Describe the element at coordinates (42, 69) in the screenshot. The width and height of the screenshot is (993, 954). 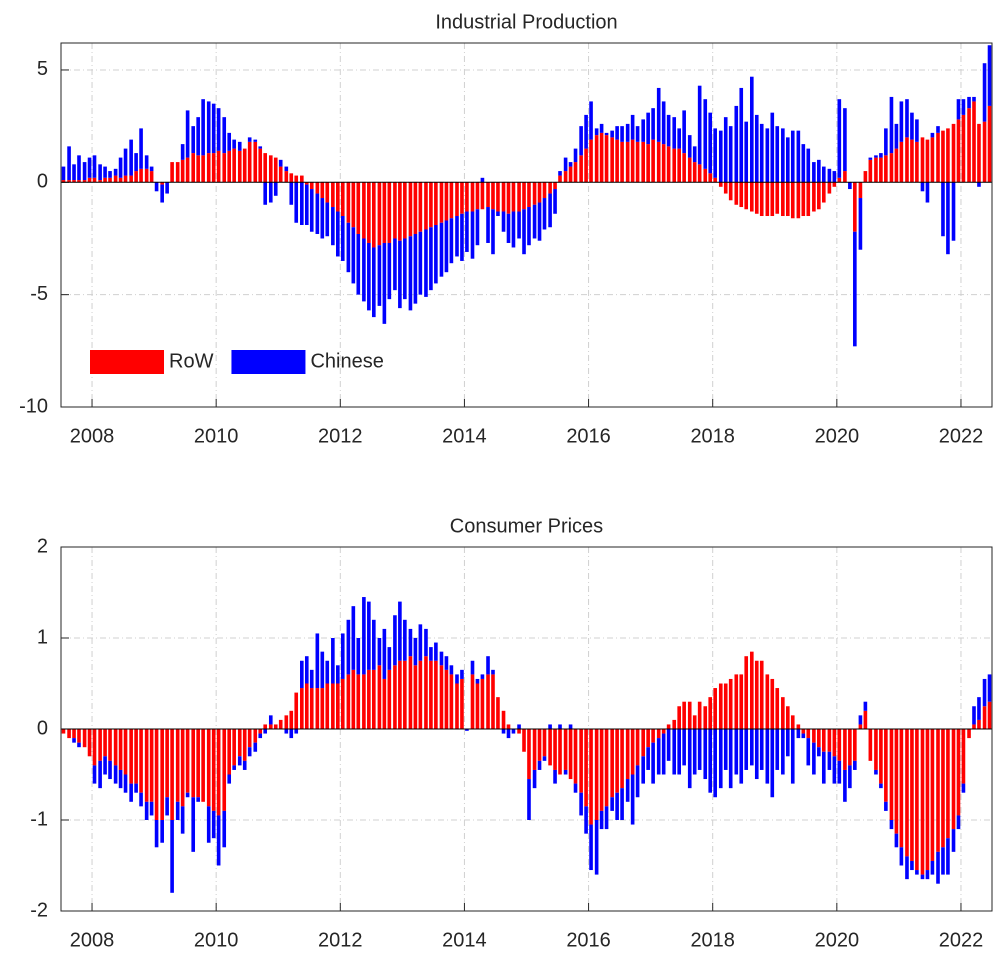
I see `y-tick-label: 5` at that location.